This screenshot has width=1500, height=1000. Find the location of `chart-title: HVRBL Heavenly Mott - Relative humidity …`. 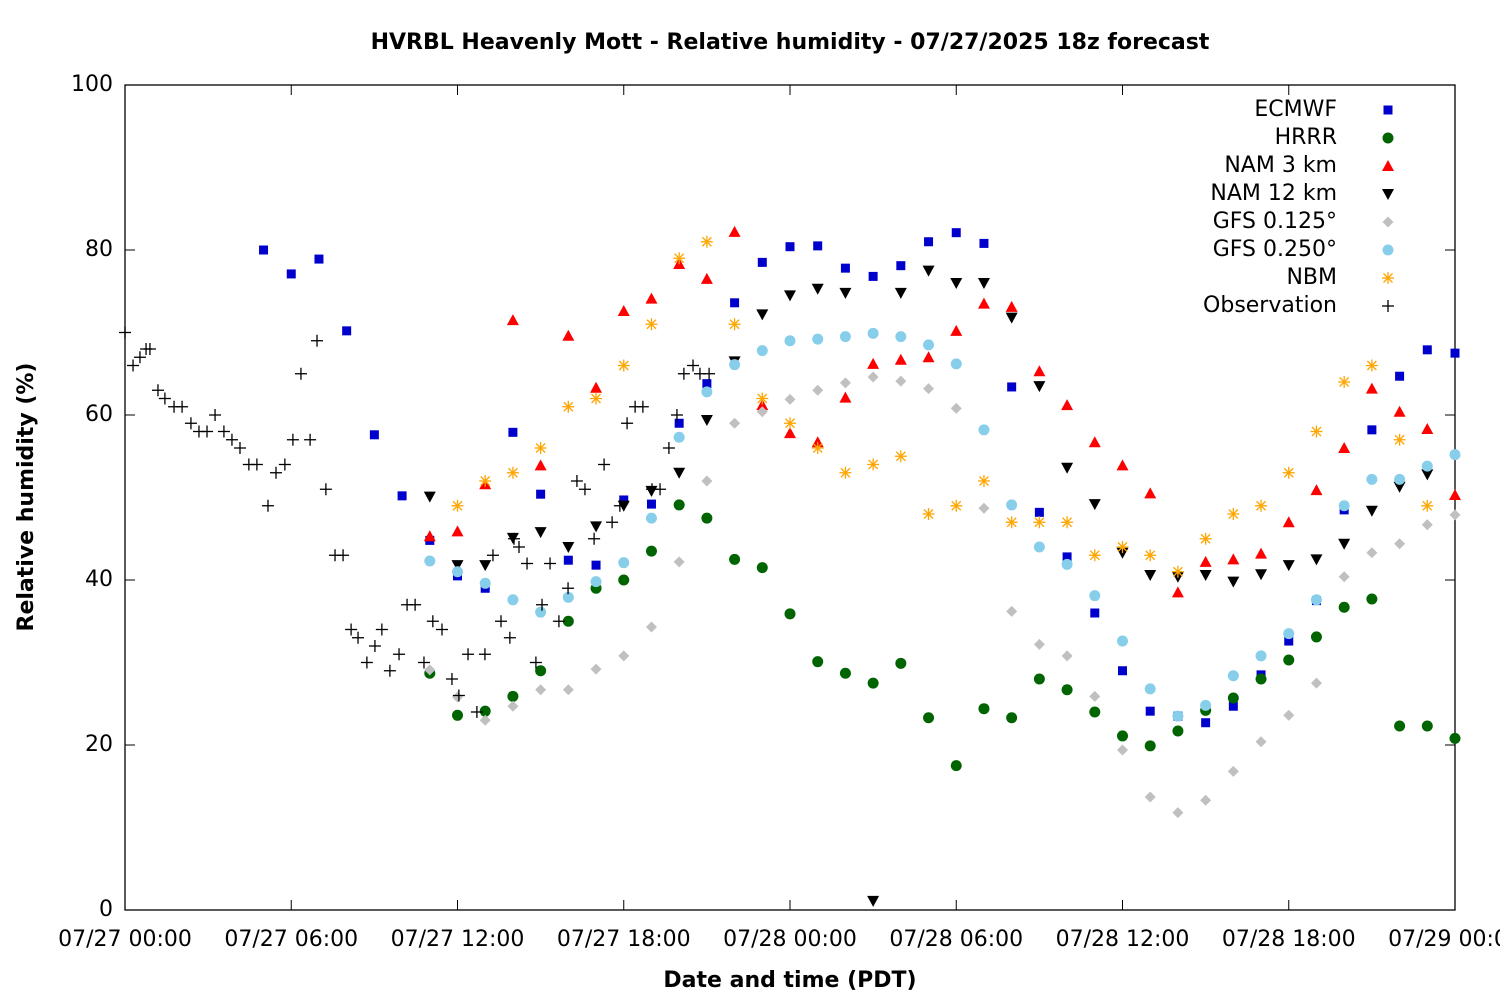

chart-title: HVRBL Heavenly Mott - Relative humidity … is located at coordinates (790, 42).